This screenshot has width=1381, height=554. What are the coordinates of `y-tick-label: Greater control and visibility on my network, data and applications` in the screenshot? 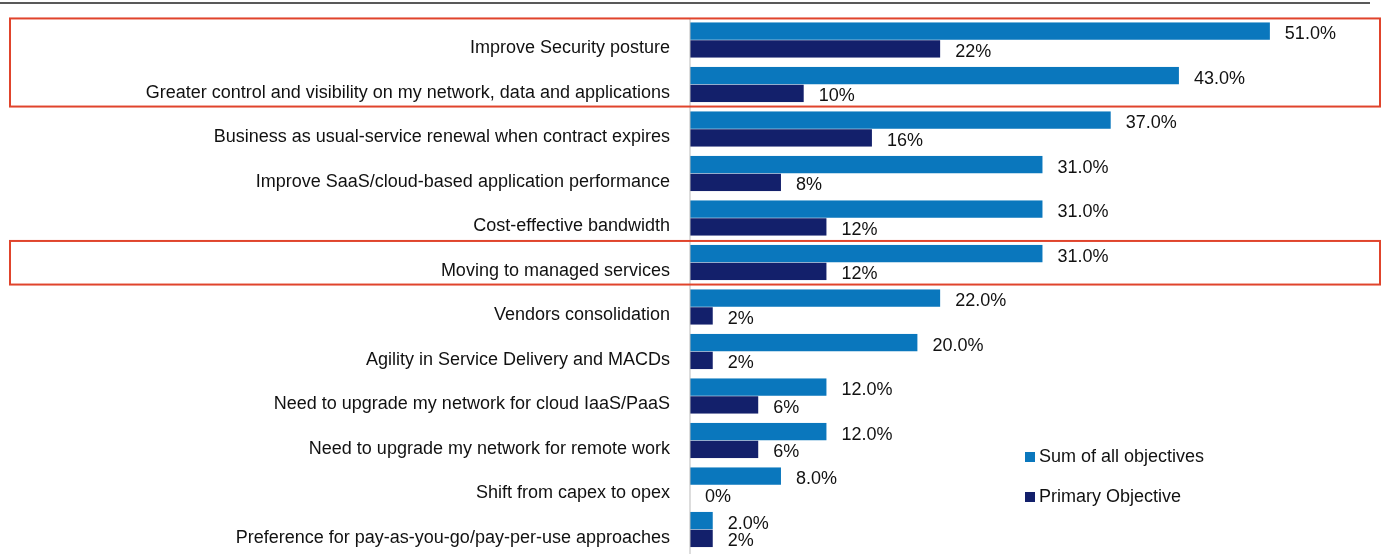 It's located at (407, 91).